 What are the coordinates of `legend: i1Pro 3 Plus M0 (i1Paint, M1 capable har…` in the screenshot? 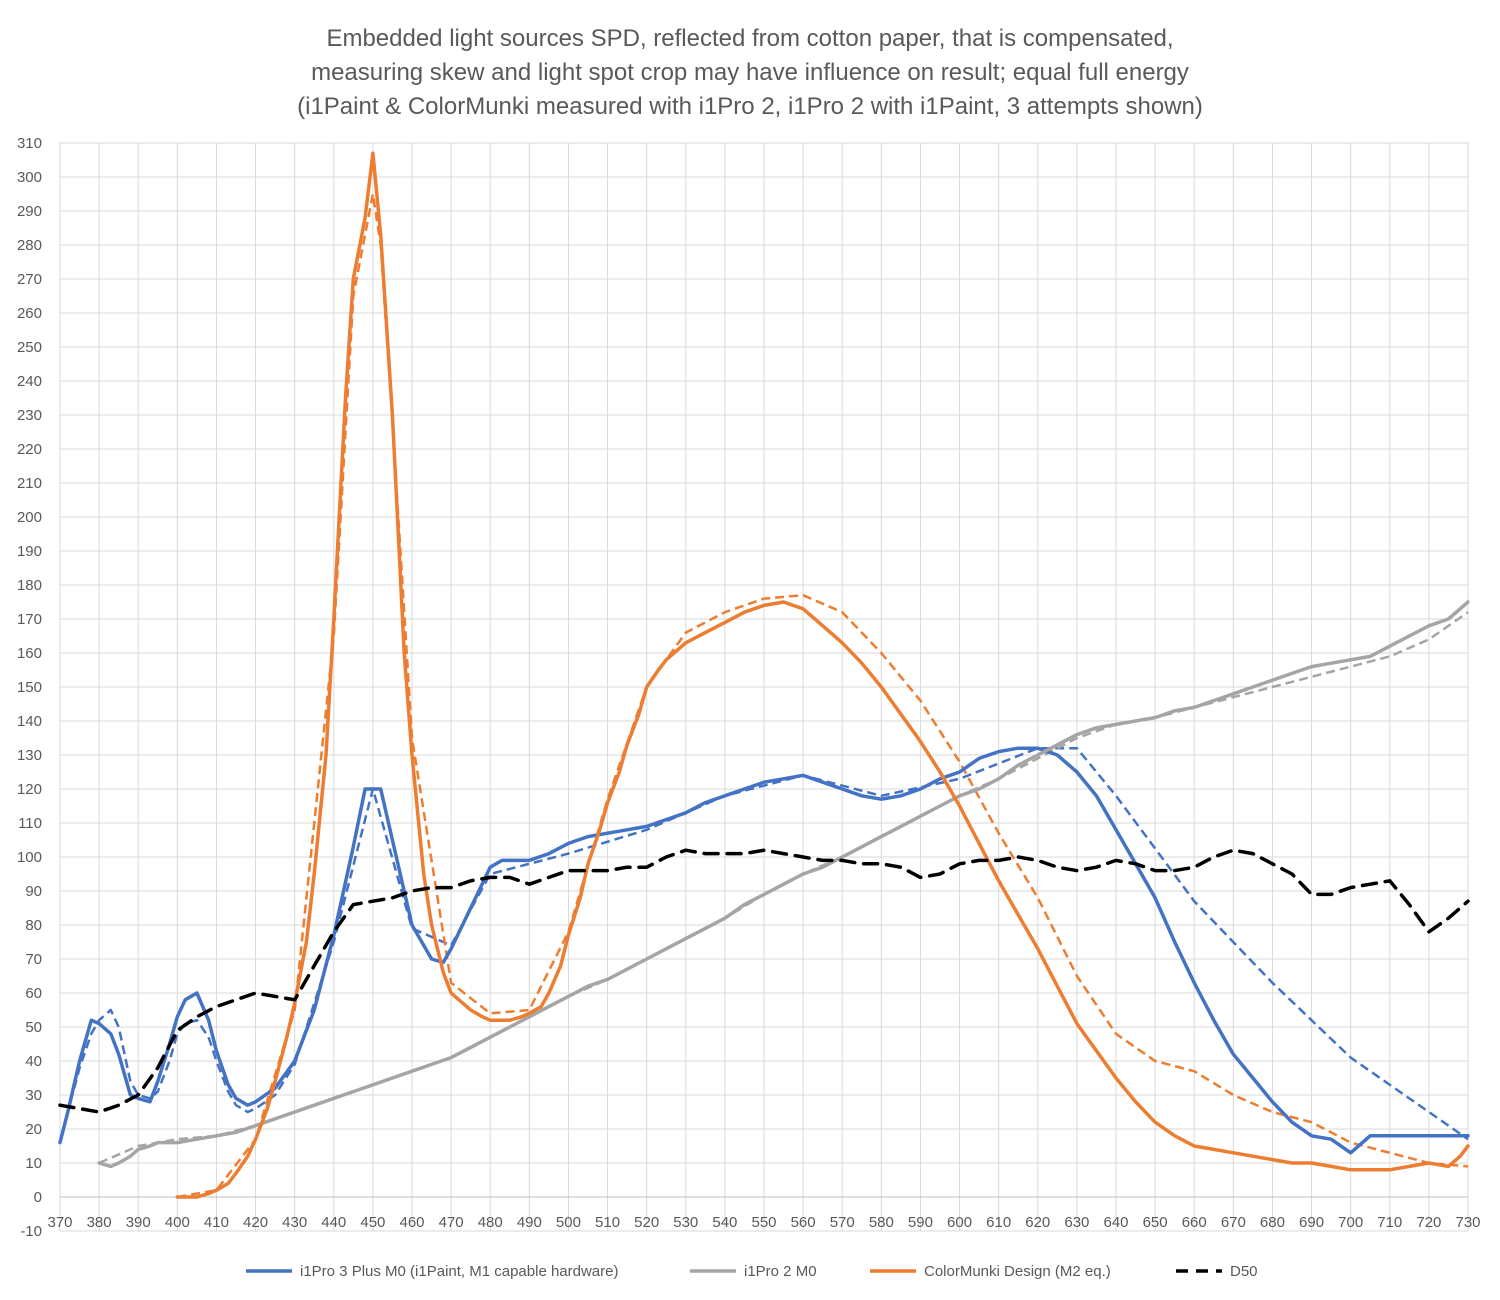 It's located at (752, 1271).